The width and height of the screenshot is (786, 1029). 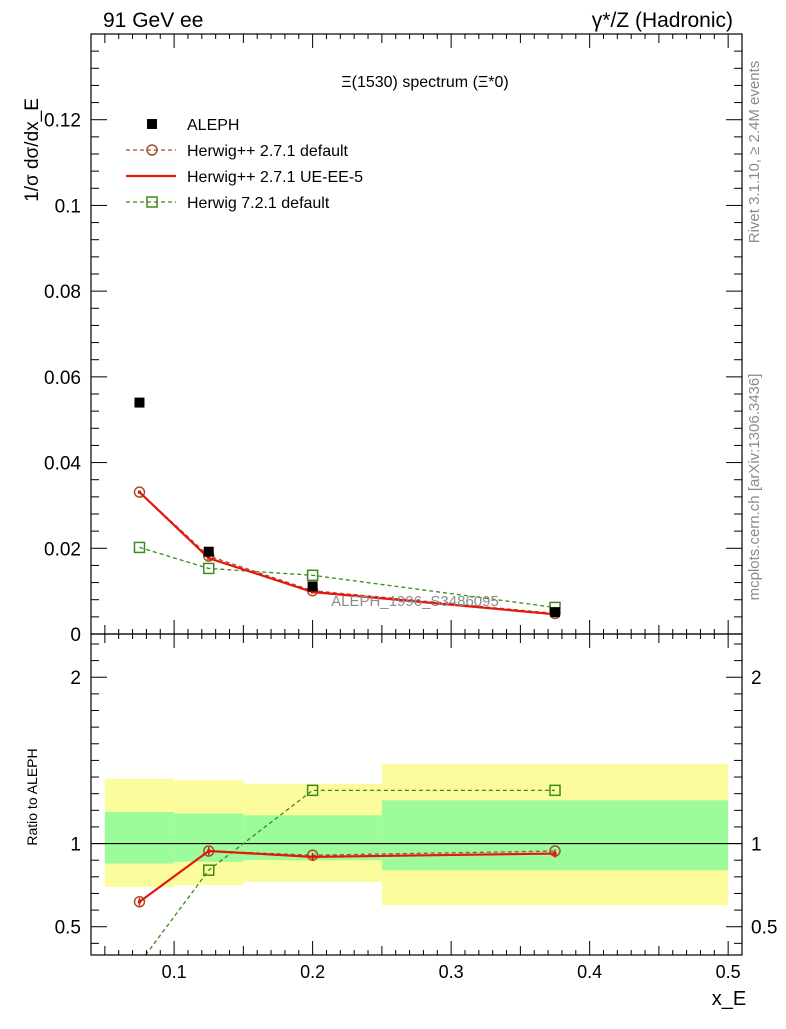 What do you see at coordinates (32, 150) in the screenshot?
I see `main-y-axis-label: 1/σ dσ/dx_E` at bounding box center [32, 150].